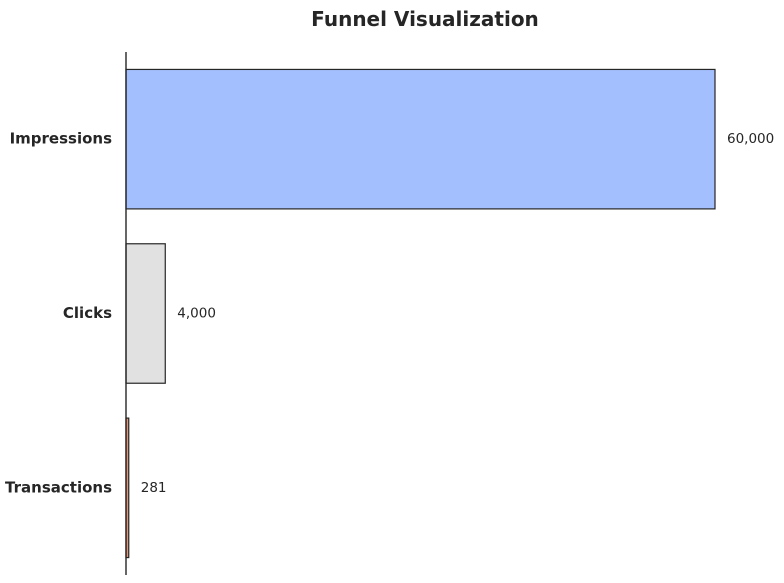  What do you see at coordinates (750, 139) in the screenshot?
I see `value-label-impressions: 60,000` at bounding box center [750, 139].